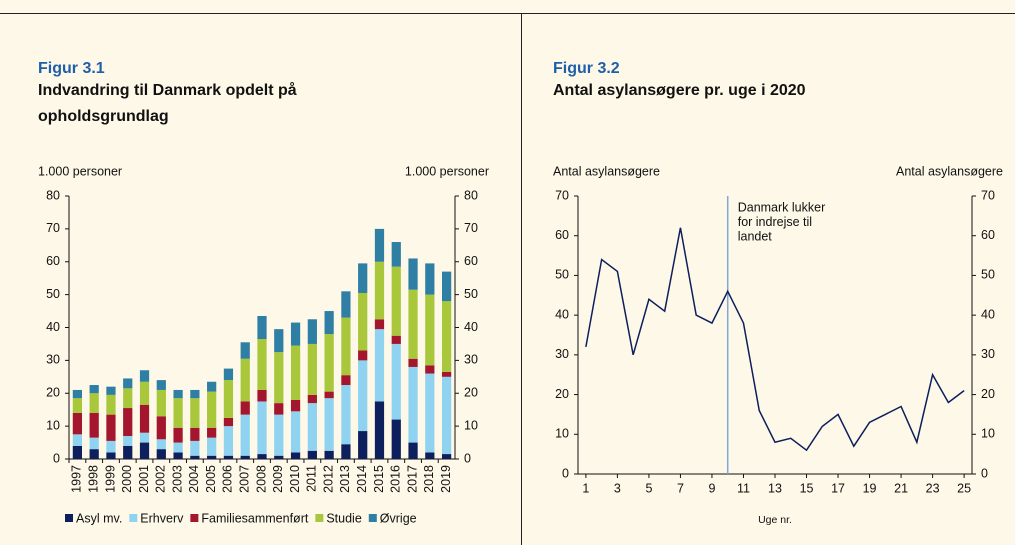  I want to click on x-tick-label: 2013, so click(345, 479).